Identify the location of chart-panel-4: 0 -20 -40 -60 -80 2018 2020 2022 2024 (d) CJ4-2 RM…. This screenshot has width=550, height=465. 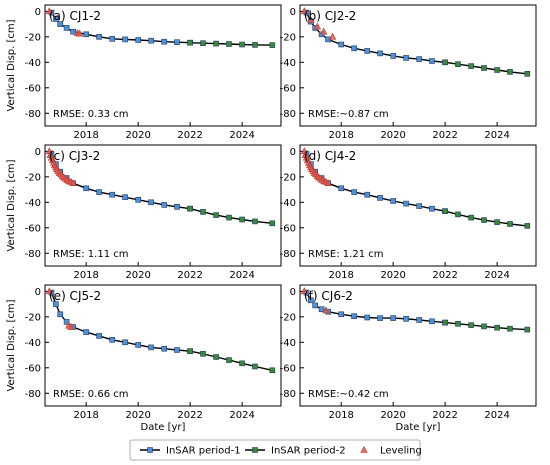
(408, 212).